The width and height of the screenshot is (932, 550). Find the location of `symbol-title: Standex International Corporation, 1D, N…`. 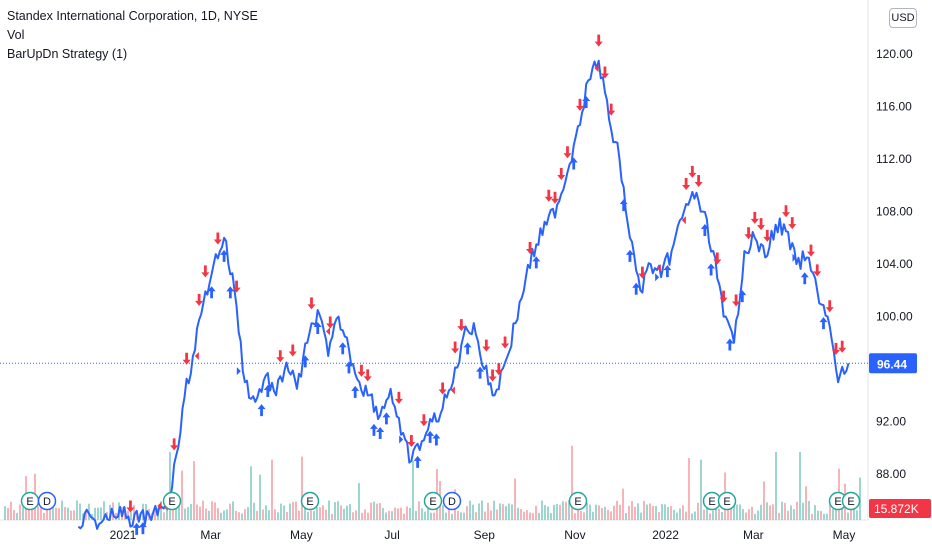

symbol-title: Standex International Corporation, 1D, N… is located at coordinates (132, 16).